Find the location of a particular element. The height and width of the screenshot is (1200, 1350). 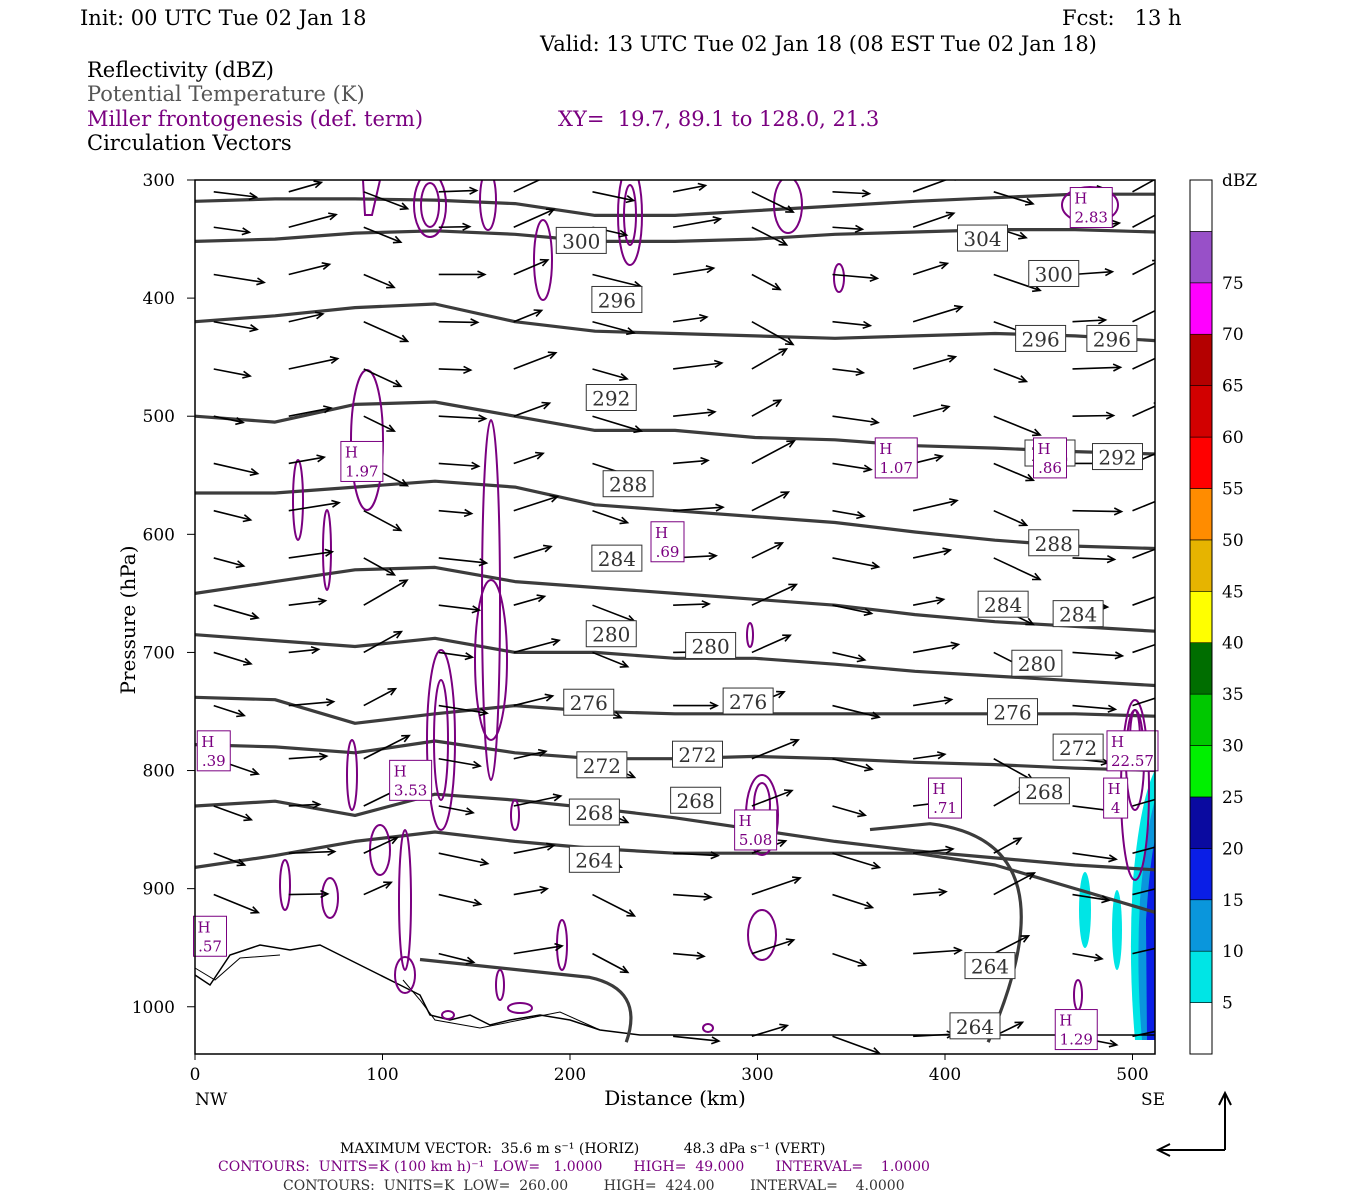

reflectivity-colorbar: dBZ 5 10 15 20 25 30 35 40 45 50 55 60 65 70 75 is located at coordinates (1223, 613).